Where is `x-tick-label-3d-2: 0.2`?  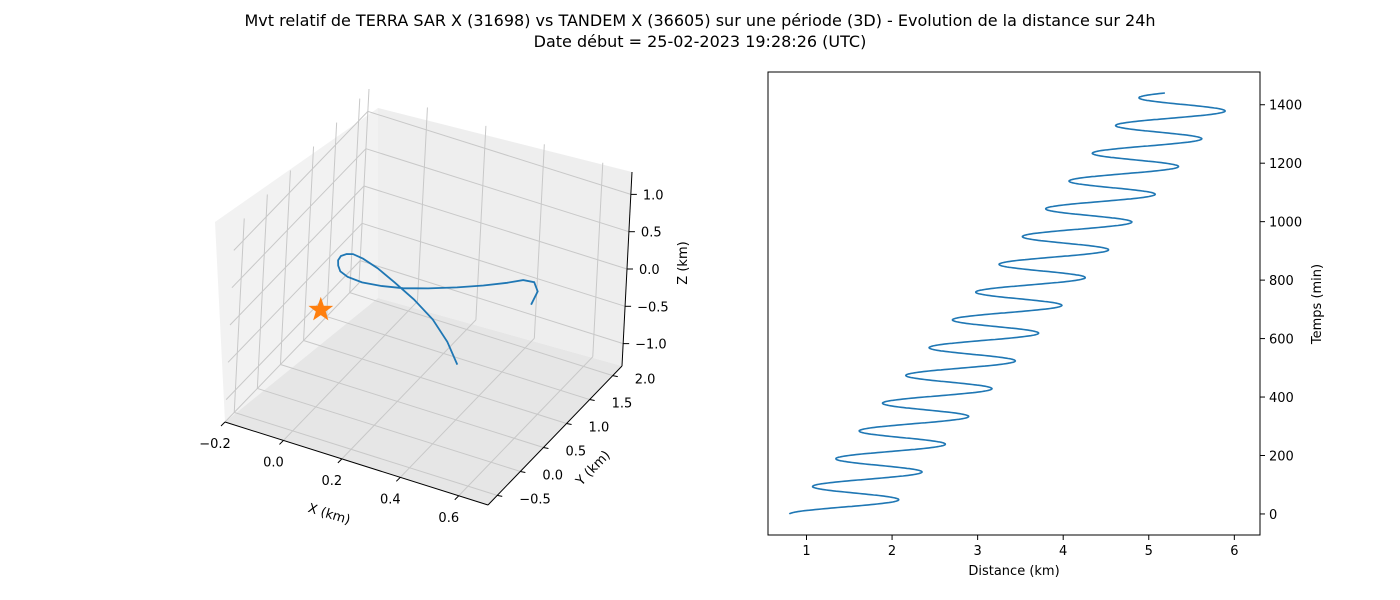
x-tick-label-3d-2: 0.2 is located at coordinates (332, 481).